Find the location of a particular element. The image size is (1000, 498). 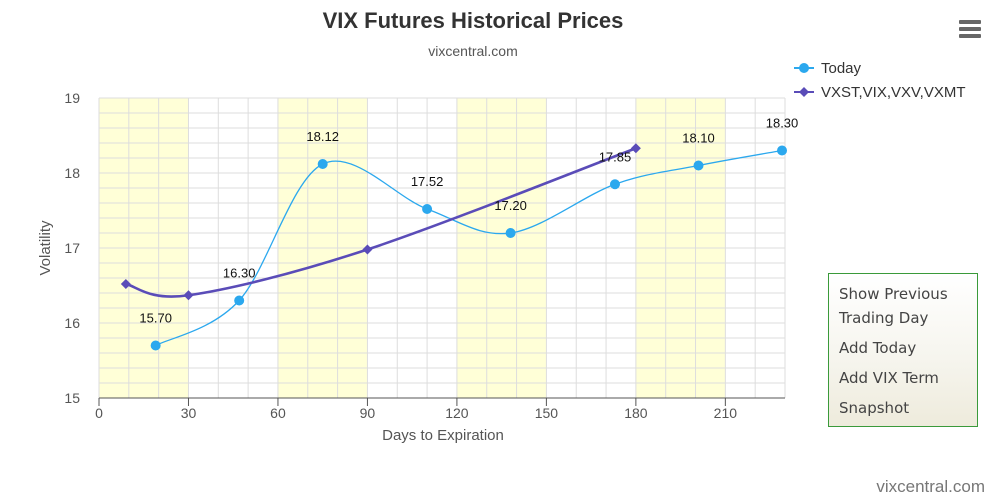

menu-item-snapshot: Snapshot is located at coordinates (874, 408).